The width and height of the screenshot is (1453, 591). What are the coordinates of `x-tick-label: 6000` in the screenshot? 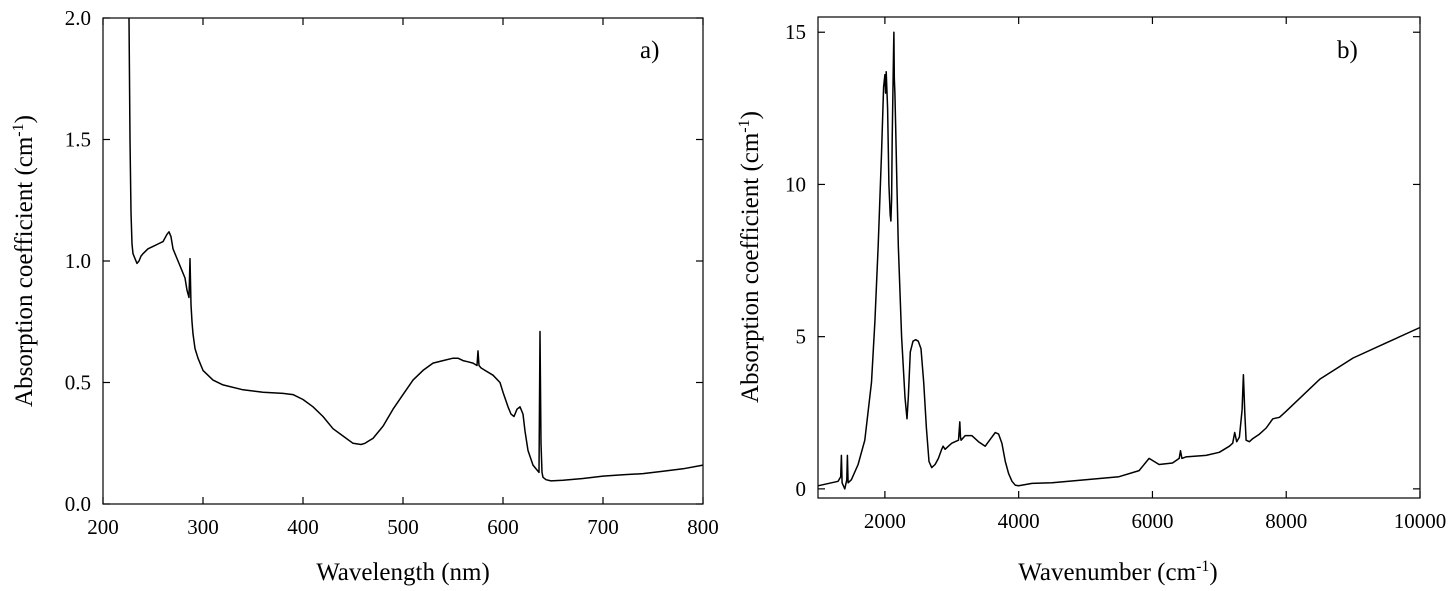 It's located at (1152, 521).